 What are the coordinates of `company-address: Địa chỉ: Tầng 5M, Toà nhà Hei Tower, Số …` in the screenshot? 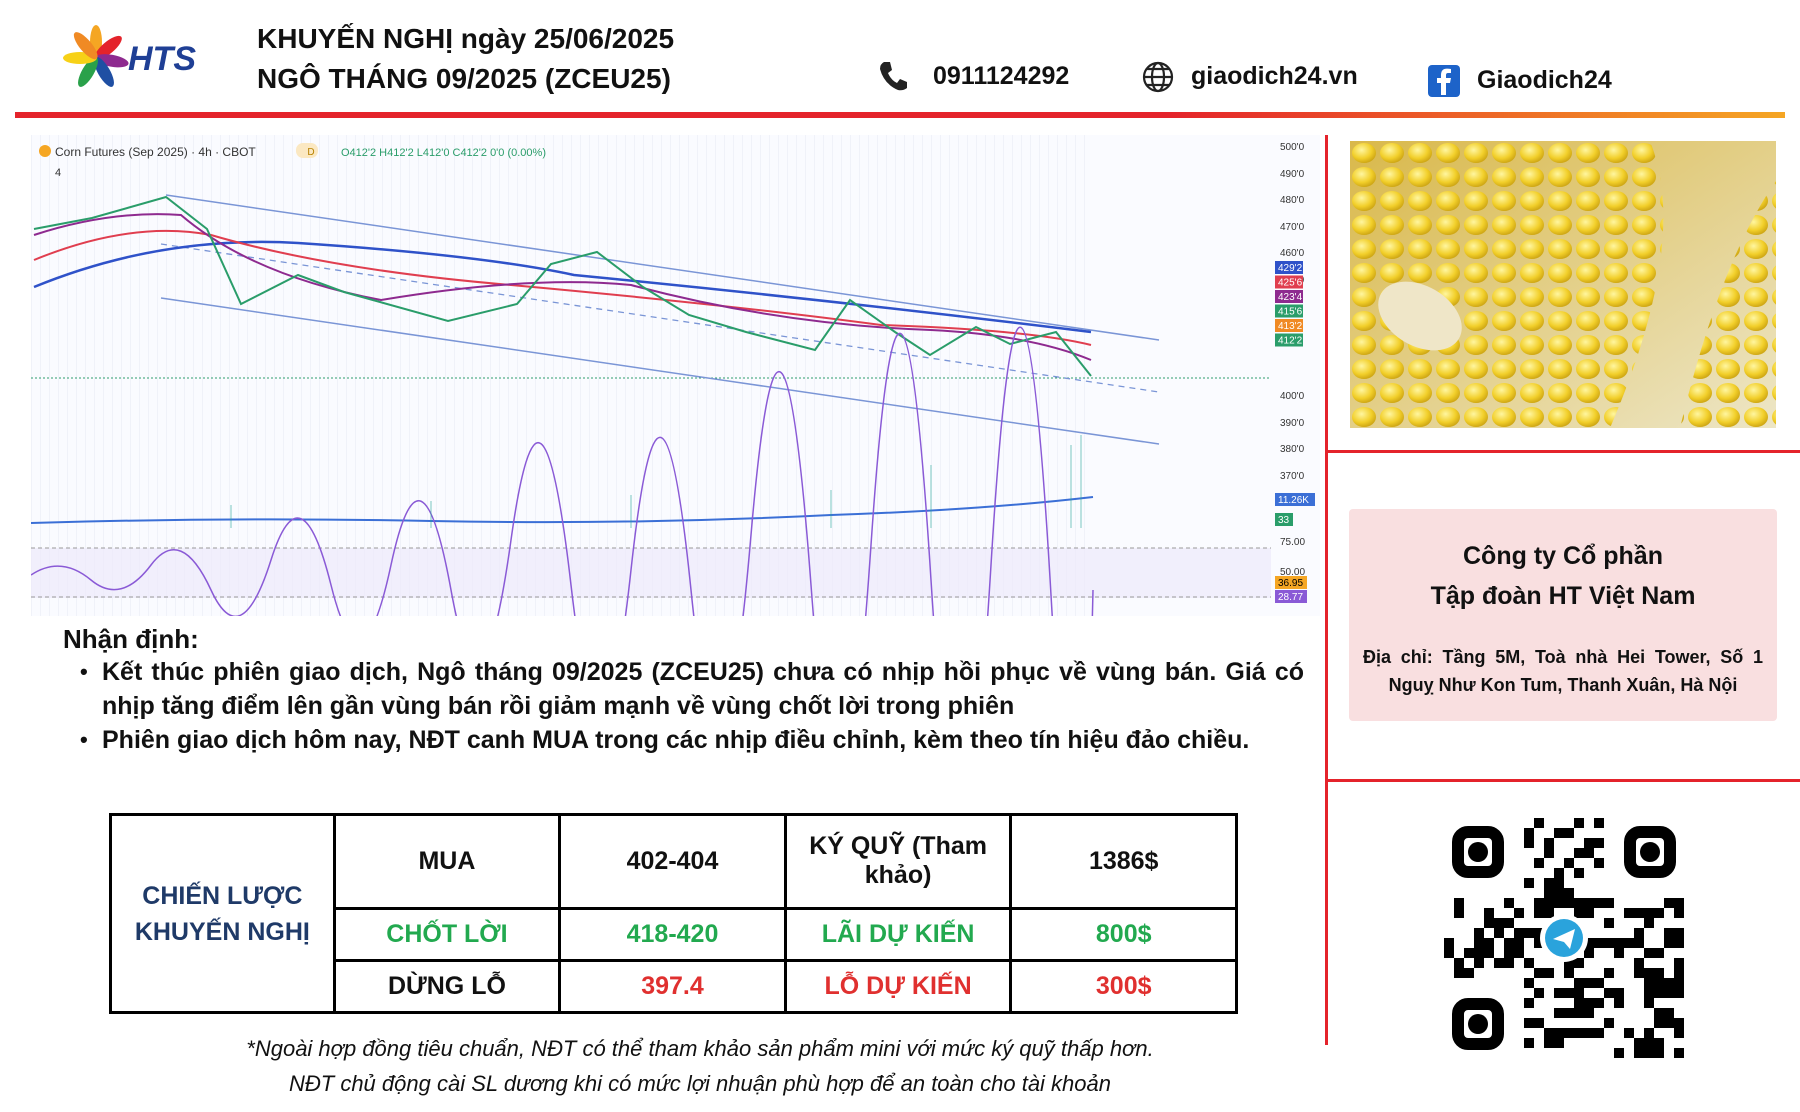 It's located at (1563, 671).